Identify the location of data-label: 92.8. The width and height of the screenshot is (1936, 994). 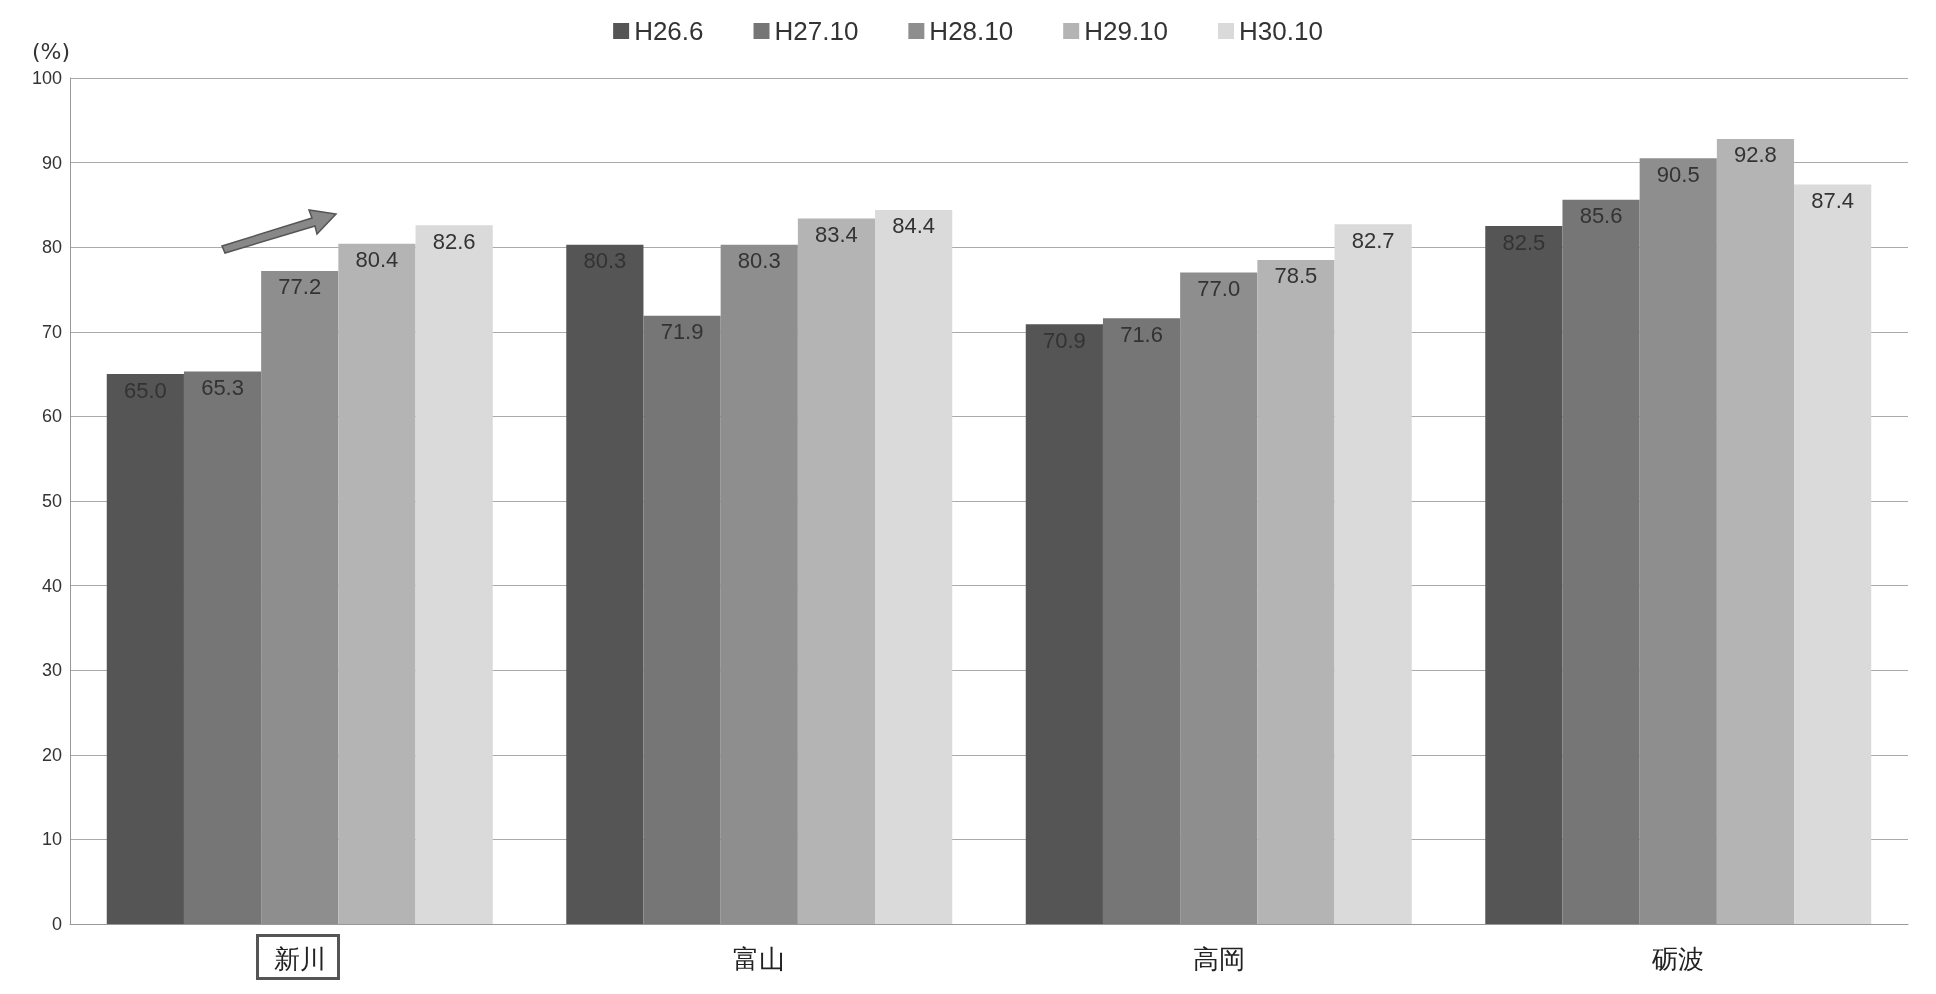
(1755, 155).